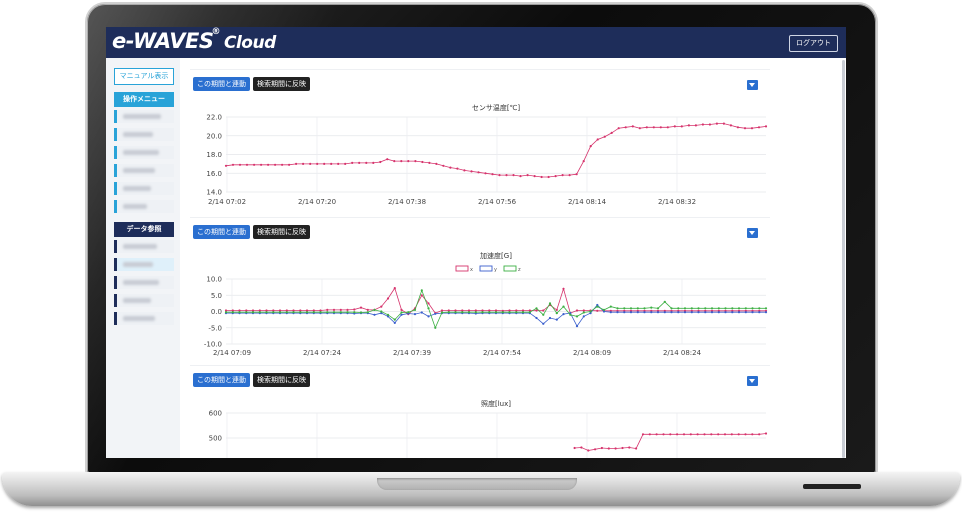 Image resolution: width=962 pixels, height=522 pixels. I want to click on laptop-vent, so click(832, 486).